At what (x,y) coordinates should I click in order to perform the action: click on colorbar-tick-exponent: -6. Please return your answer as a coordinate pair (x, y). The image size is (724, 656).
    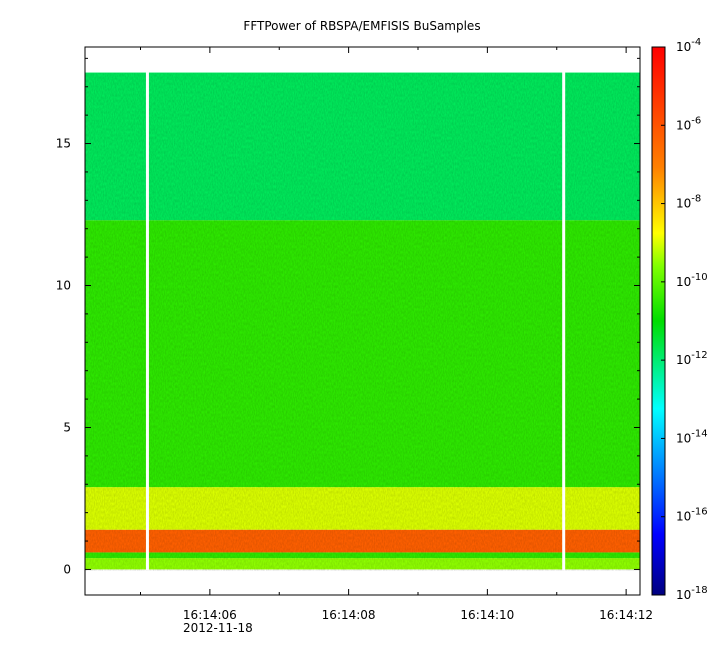
    Looking at the image, I should click on (696, 120).